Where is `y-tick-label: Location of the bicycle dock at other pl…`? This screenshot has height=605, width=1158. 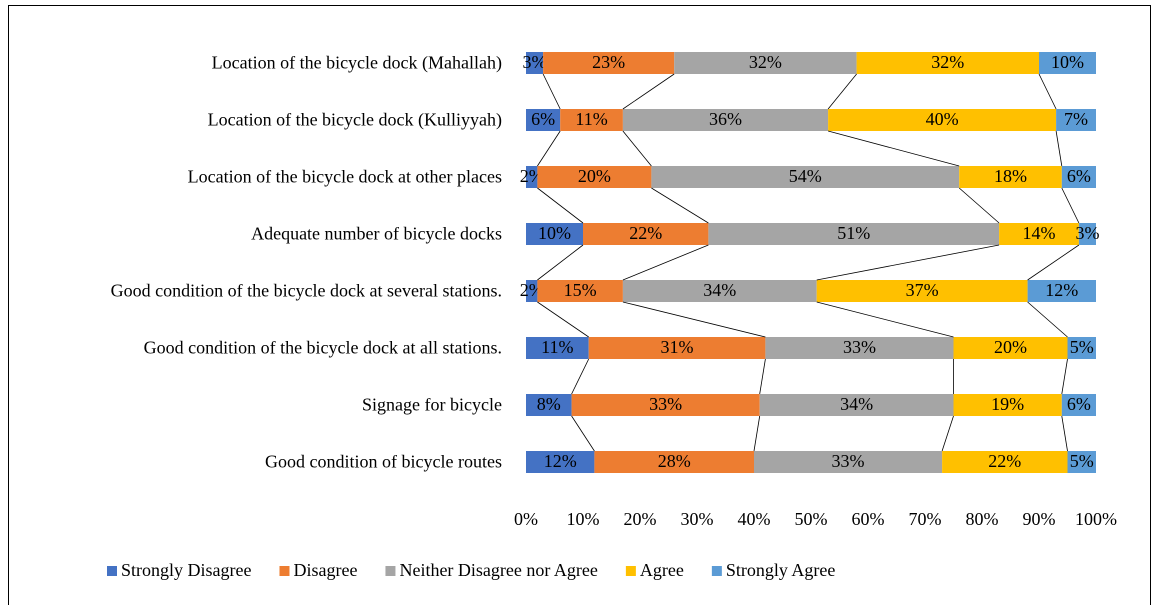
y-tick-label: Location of the bicycle dock at other pl… is located at coordinates (344, 176).